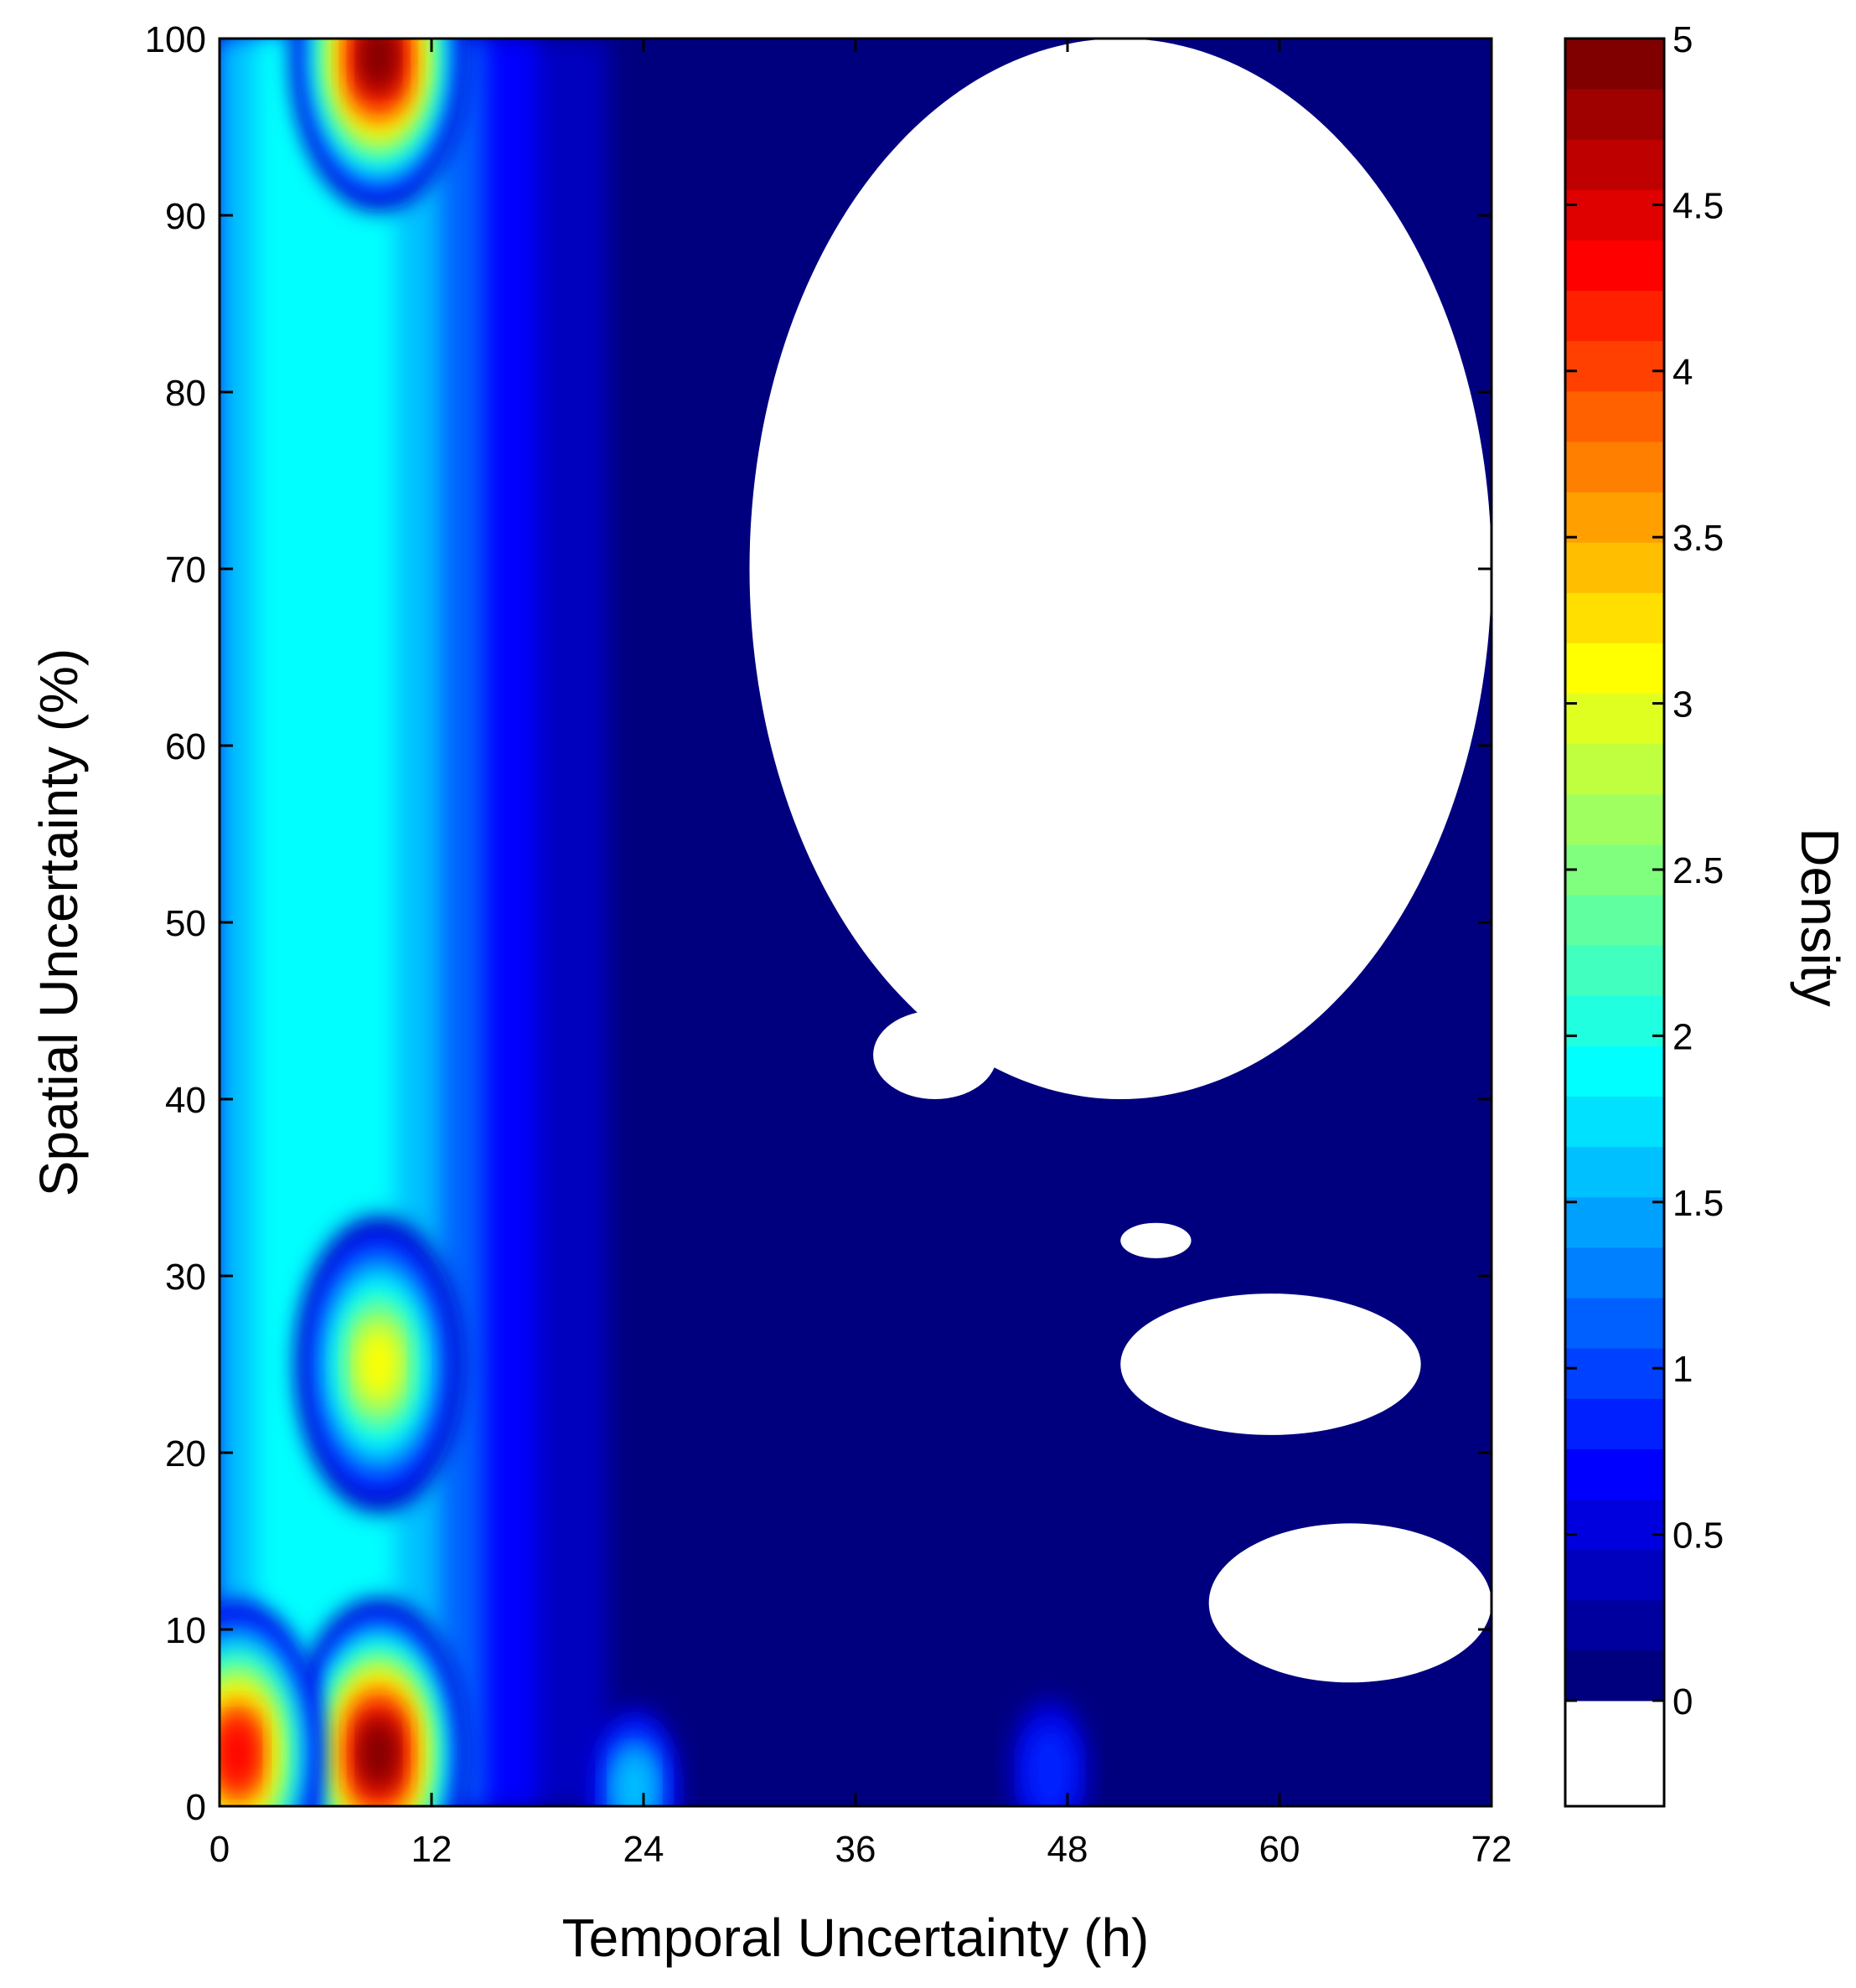 The height and width of the screenshot is (1988, 1856). What do you see at coordinates (185, 1631) in the screenshot?
I see `y-tick-label: 10` at bounding box center [185, 1631].